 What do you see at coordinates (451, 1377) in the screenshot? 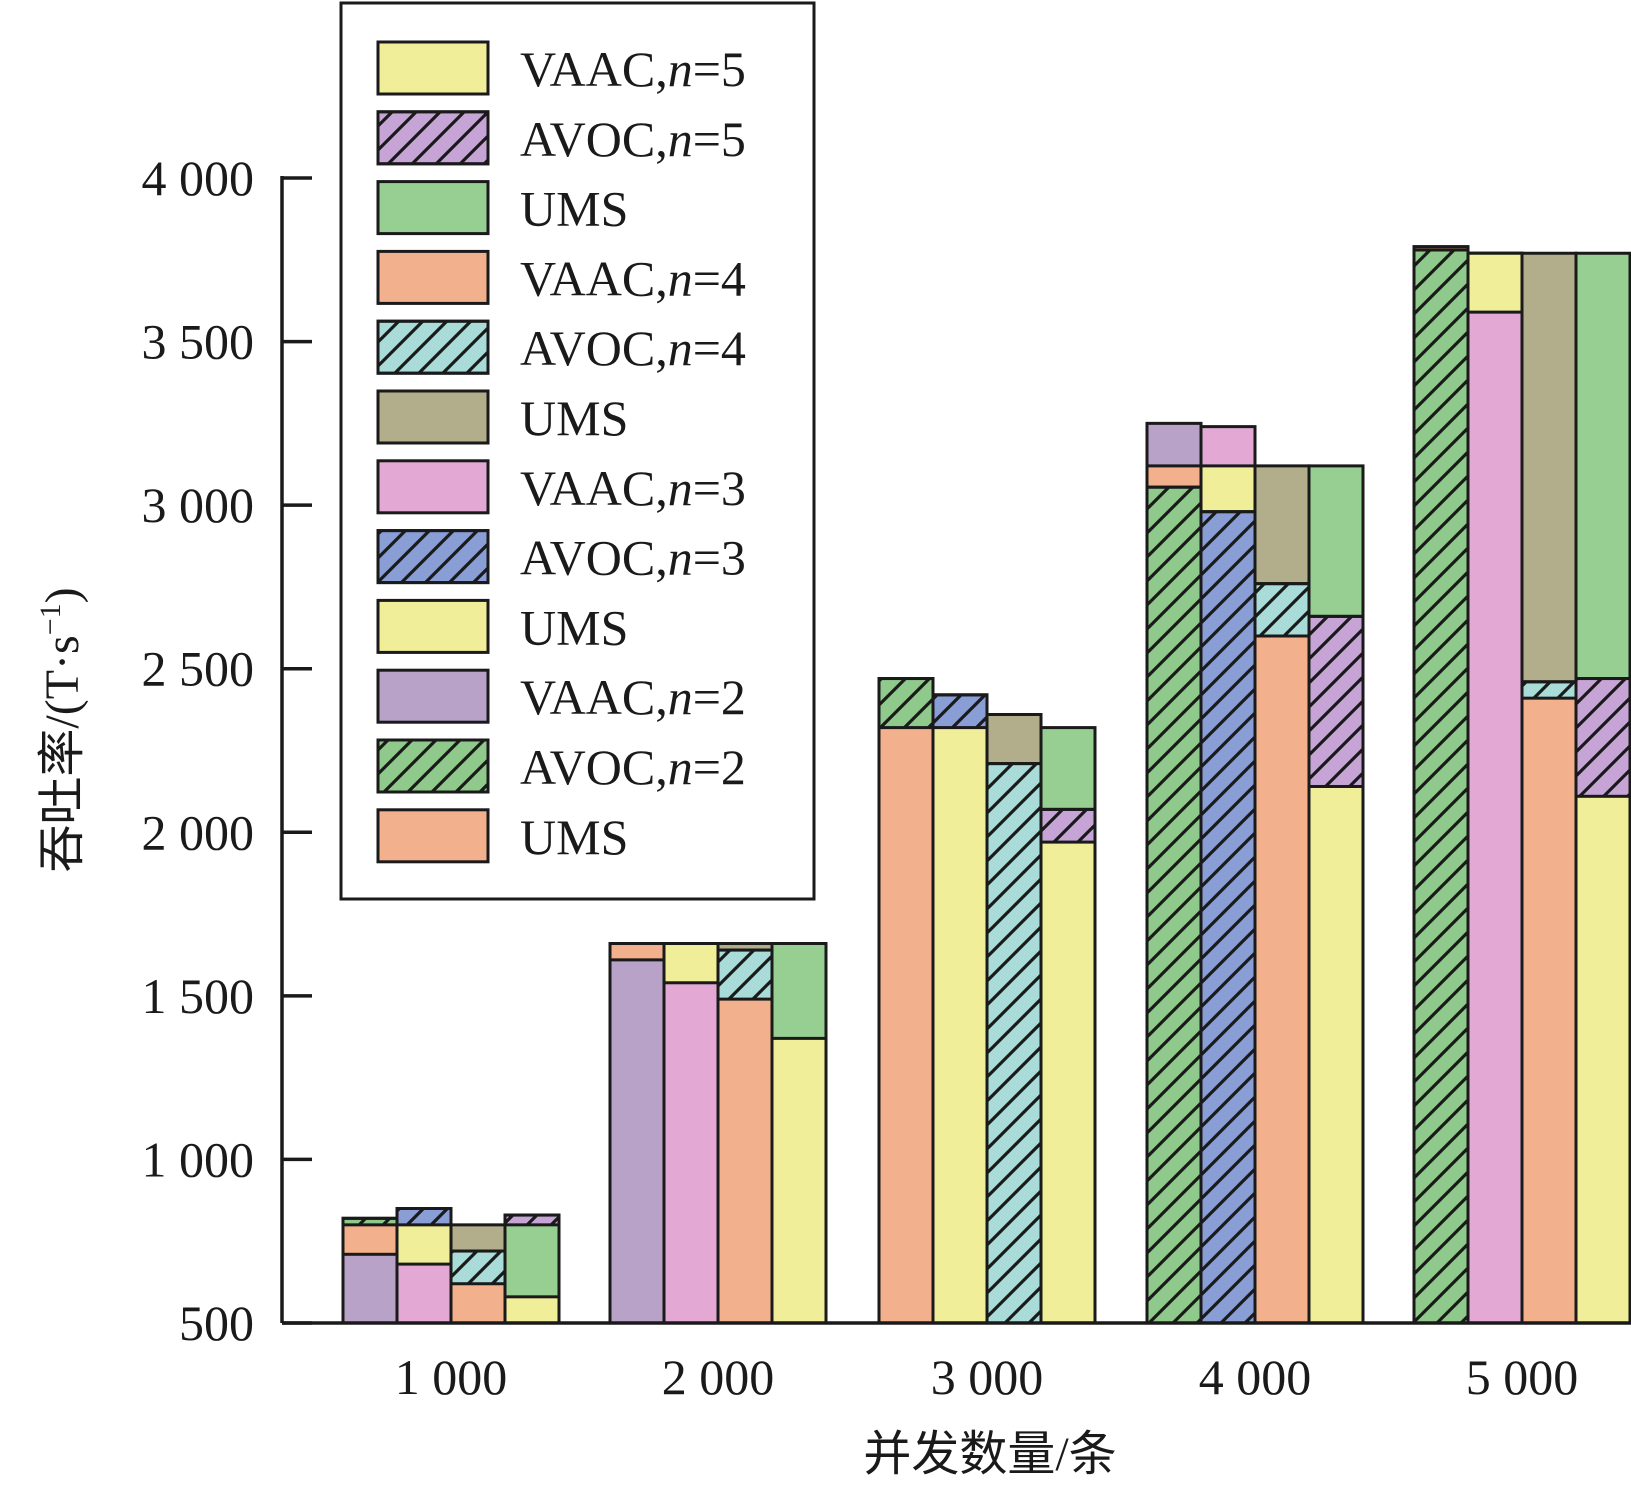
I see `x-tick-label-0: 1 000` at bounding box center [451, 1377].